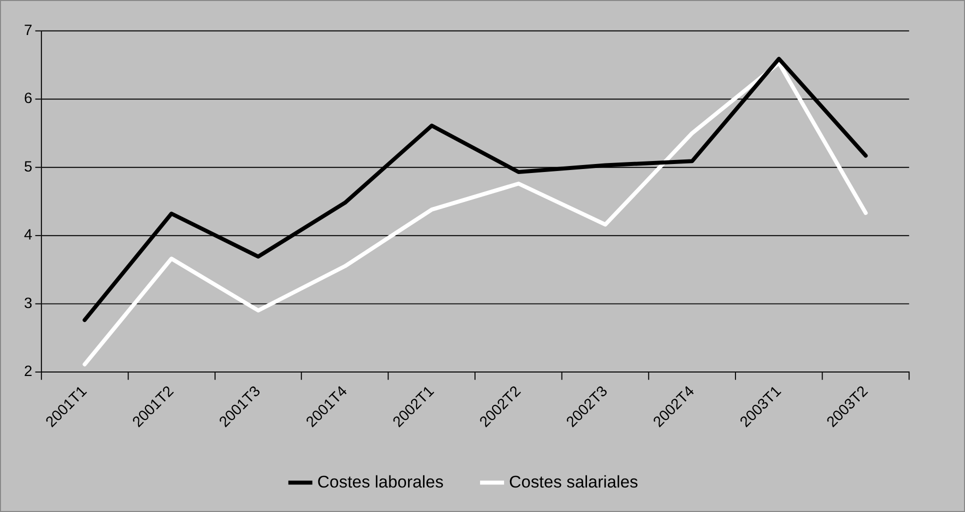 The width and height of the screenshot is (965, 512). I want to click on y-tick-label: 7, so click(28, 31).